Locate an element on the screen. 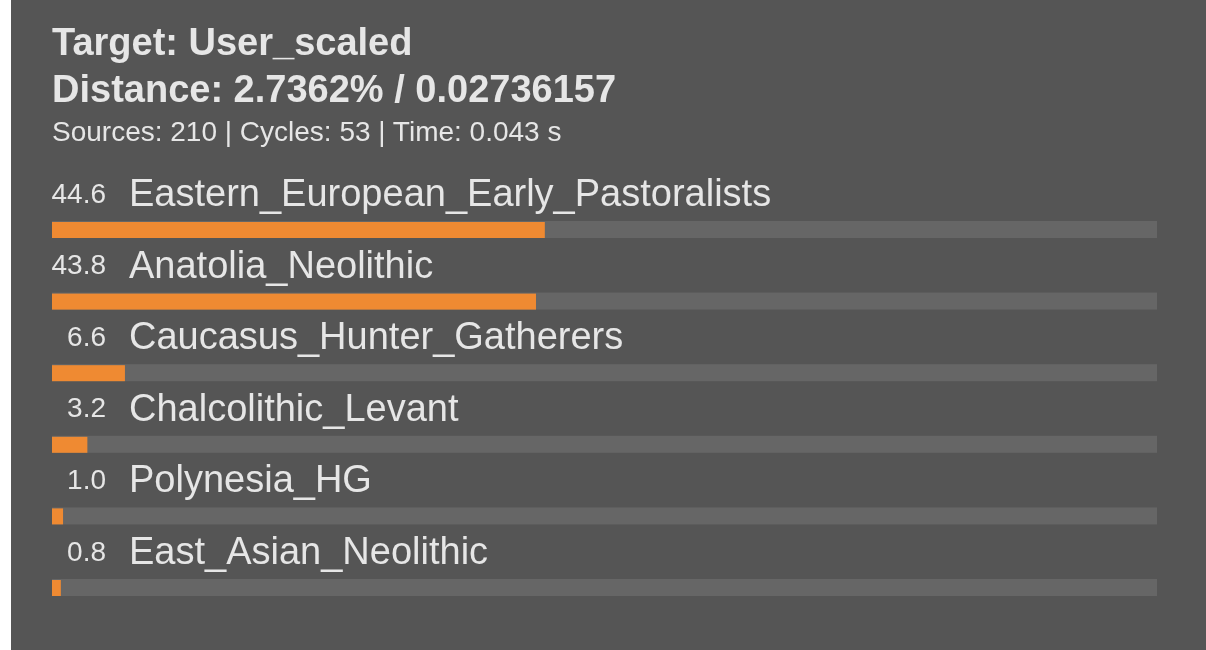 The height and width of the screenshot is (650, 1206). source-note: Sources: 210 | Cycles: 53 | Time: 0.043 s is located at coordinates (307, 131).